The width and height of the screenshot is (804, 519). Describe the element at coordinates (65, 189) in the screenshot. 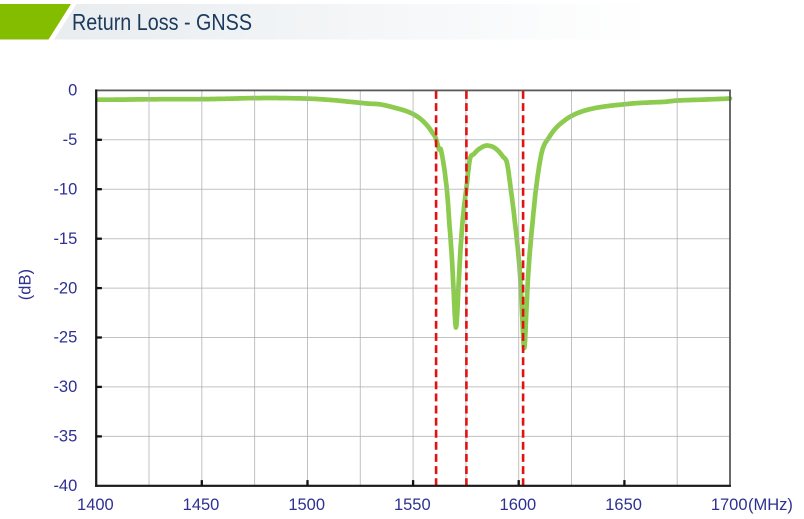

I see `svg-text: -10` at that location.